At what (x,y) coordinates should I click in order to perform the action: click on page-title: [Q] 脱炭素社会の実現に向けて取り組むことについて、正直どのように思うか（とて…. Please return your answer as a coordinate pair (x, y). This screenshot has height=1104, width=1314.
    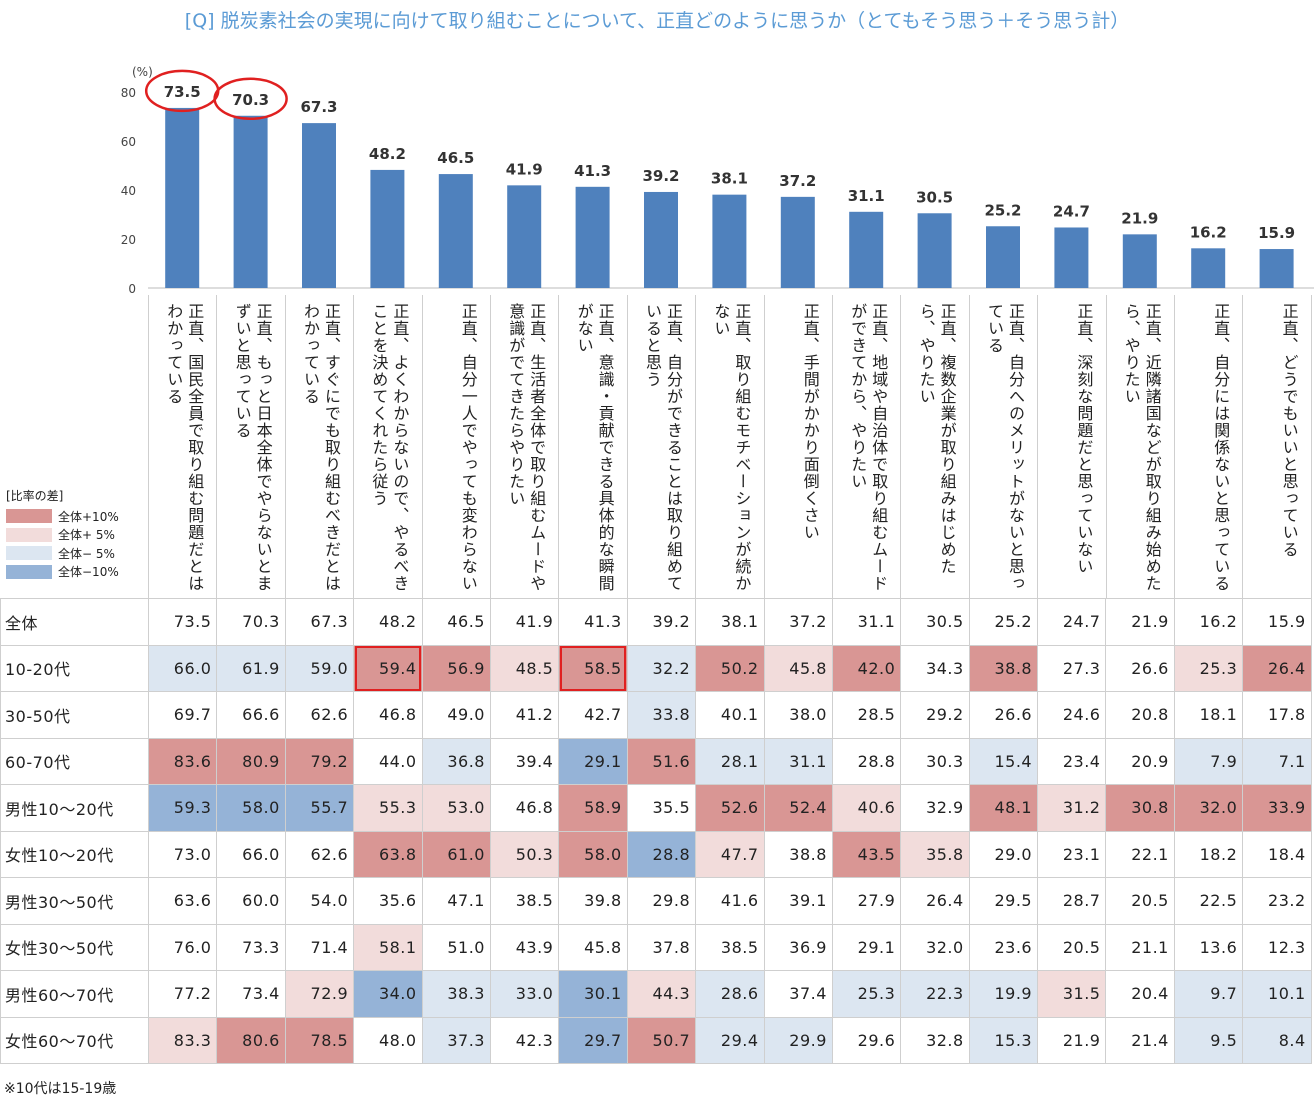
    Looking at the image, I should click on (657, 21).